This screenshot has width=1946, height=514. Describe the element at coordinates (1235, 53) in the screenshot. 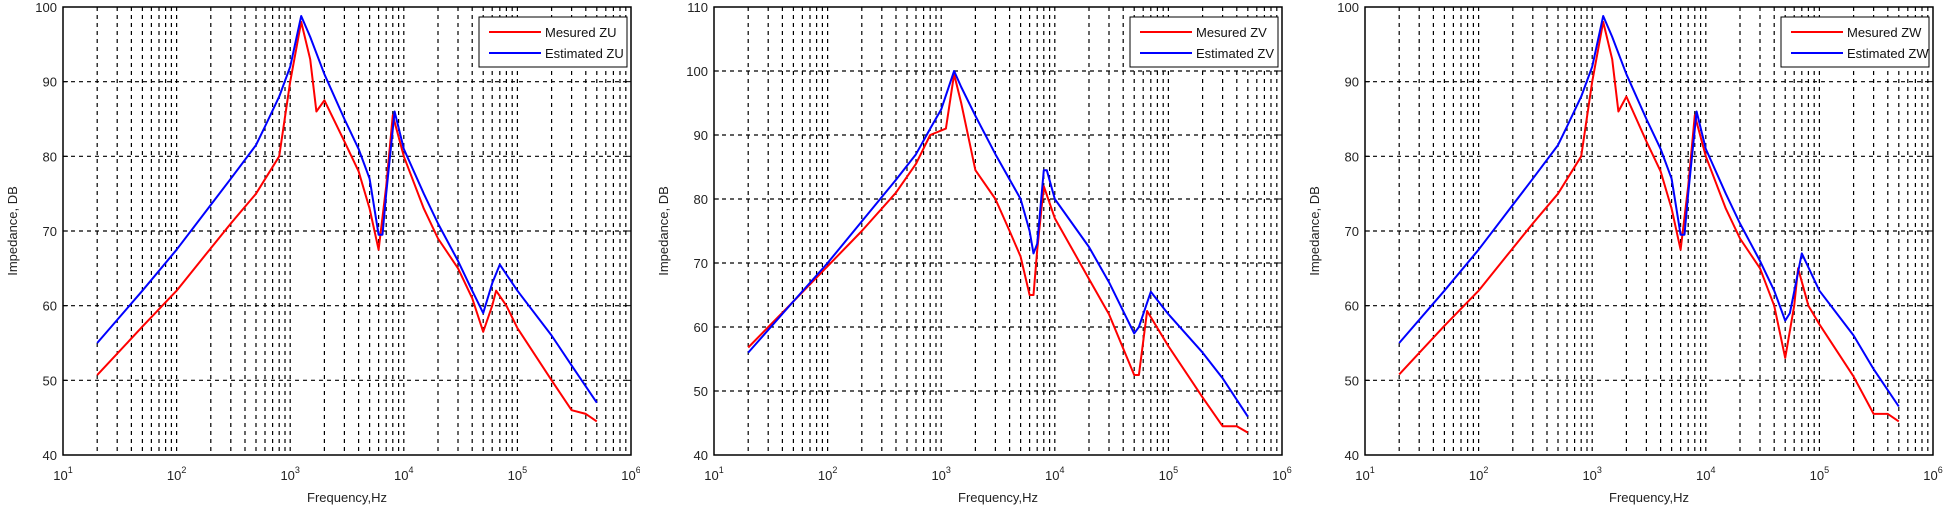

I see `legend-entry: Estimated ZV` at that location.